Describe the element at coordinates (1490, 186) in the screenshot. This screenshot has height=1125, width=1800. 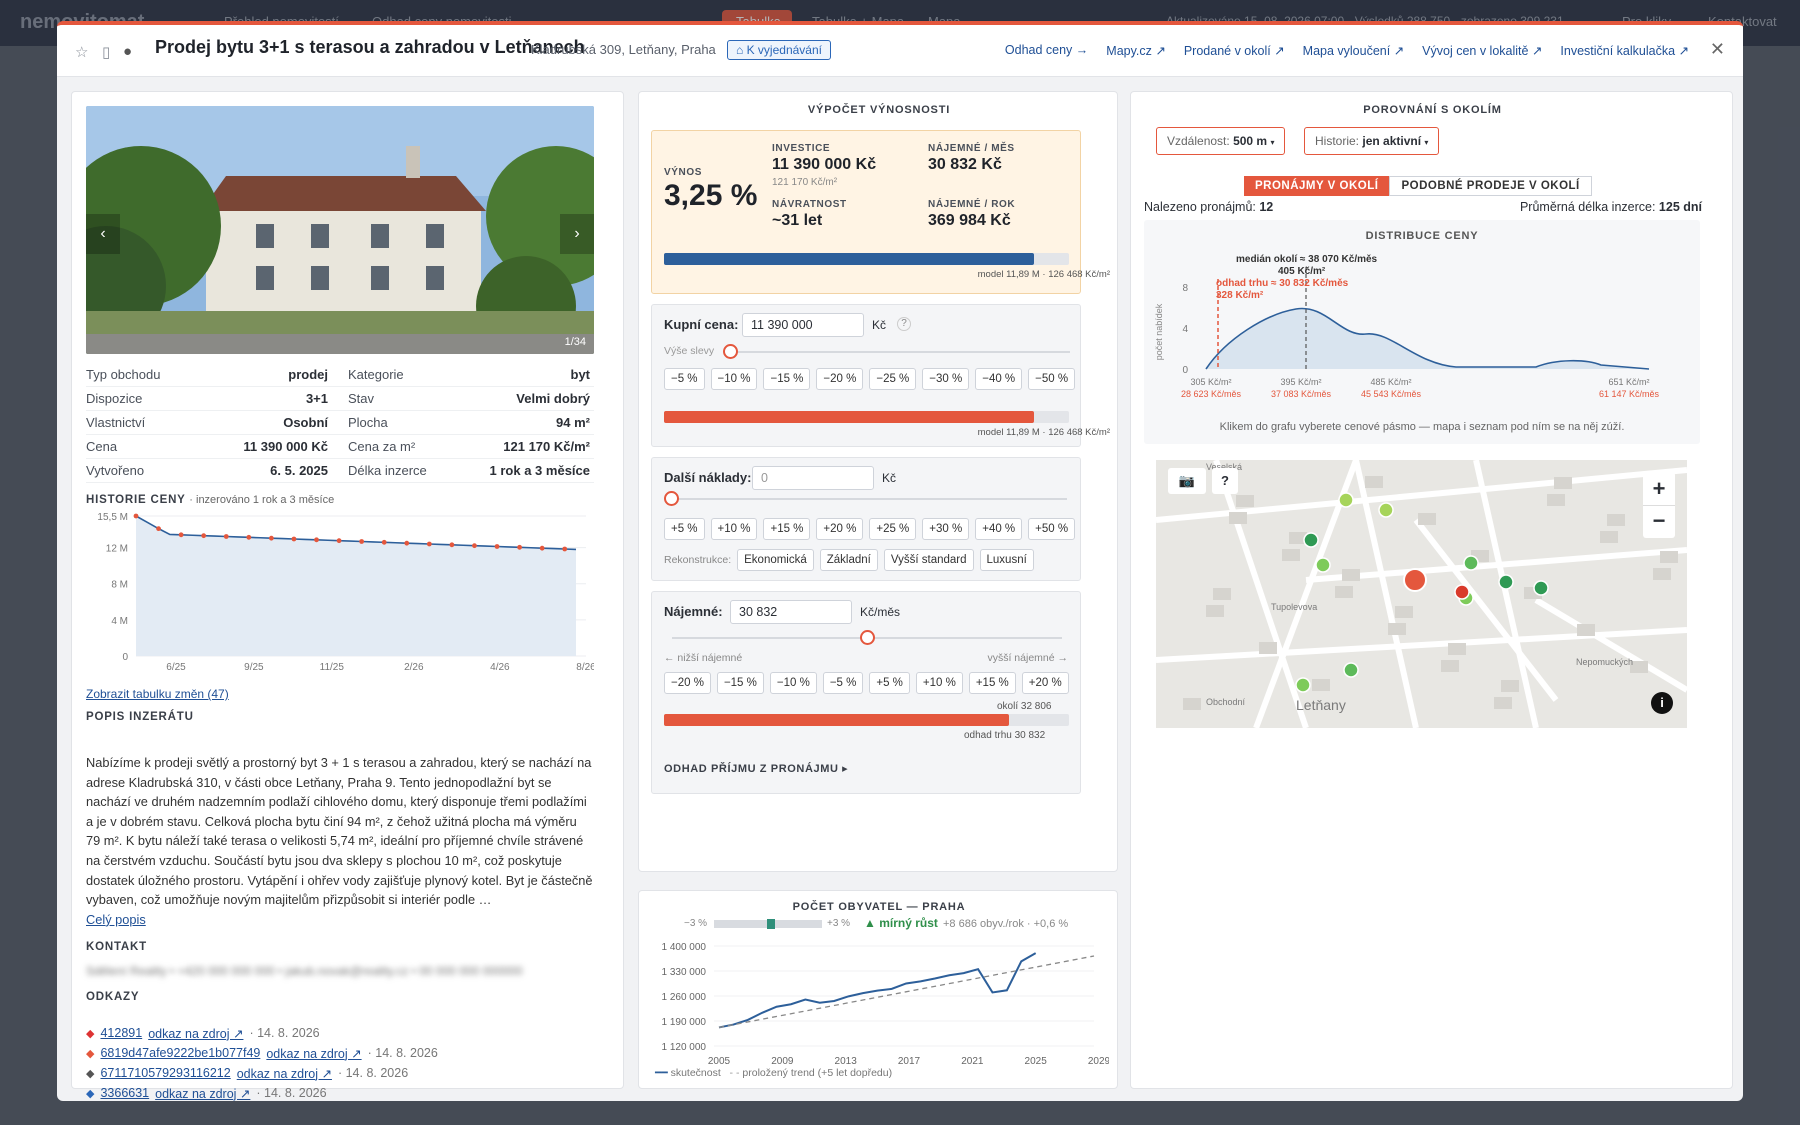
I see `tab-similar-sales: PODOBNÉ PRODEJE V OKOLÍ` at that location.